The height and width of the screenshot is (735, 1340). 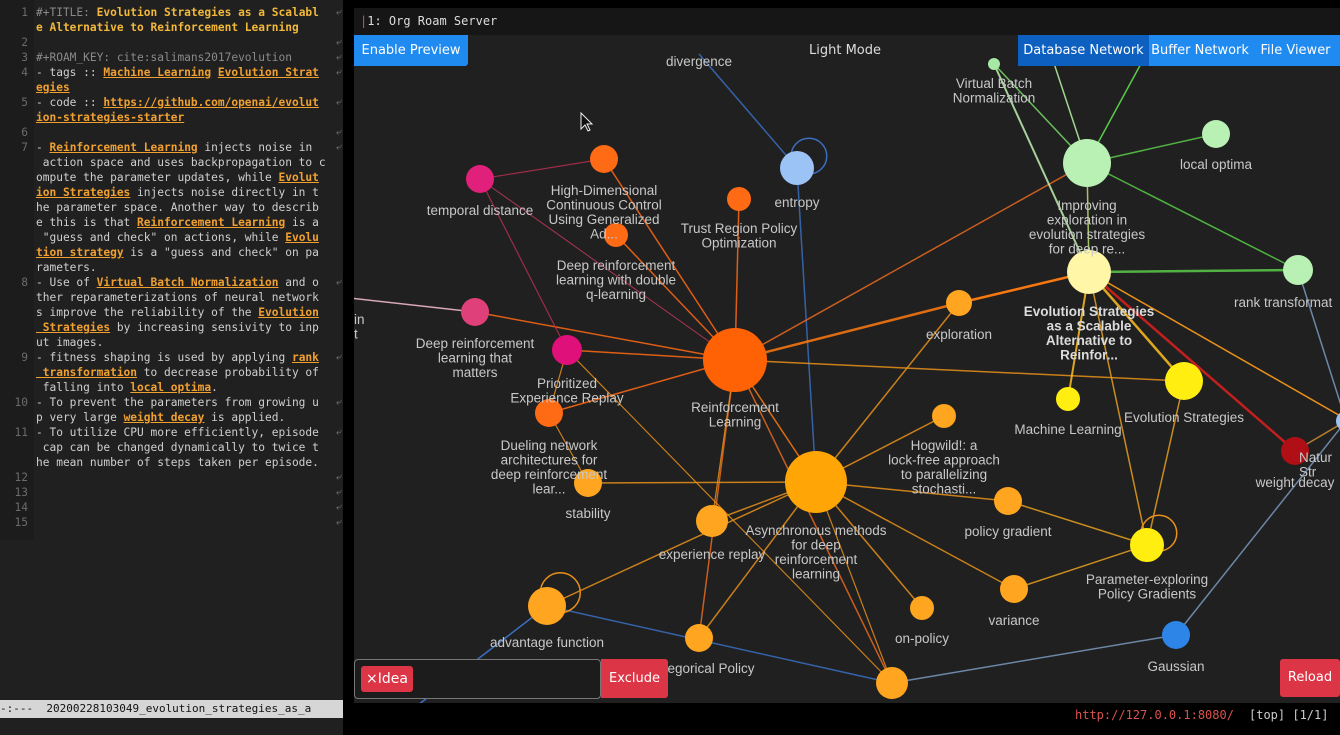 I want to click on editor-line: 3 #+ROAM_KEY: cite:salimans2017evolution ⤶, so click(x=171, y=57).